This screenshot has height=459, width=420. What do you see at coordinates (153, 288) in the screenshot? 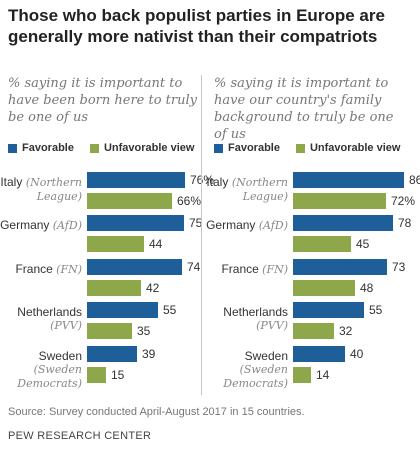
I see `bar-value-label: 42` at bounding box center [153, 288].